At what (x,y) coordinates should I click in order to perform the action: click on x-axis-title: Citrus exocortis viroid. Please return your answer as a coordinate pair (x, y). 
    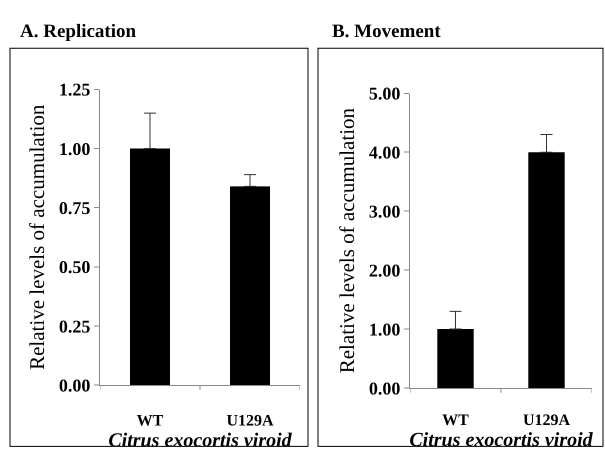
    Looking at the image, I should click on (501, 440).